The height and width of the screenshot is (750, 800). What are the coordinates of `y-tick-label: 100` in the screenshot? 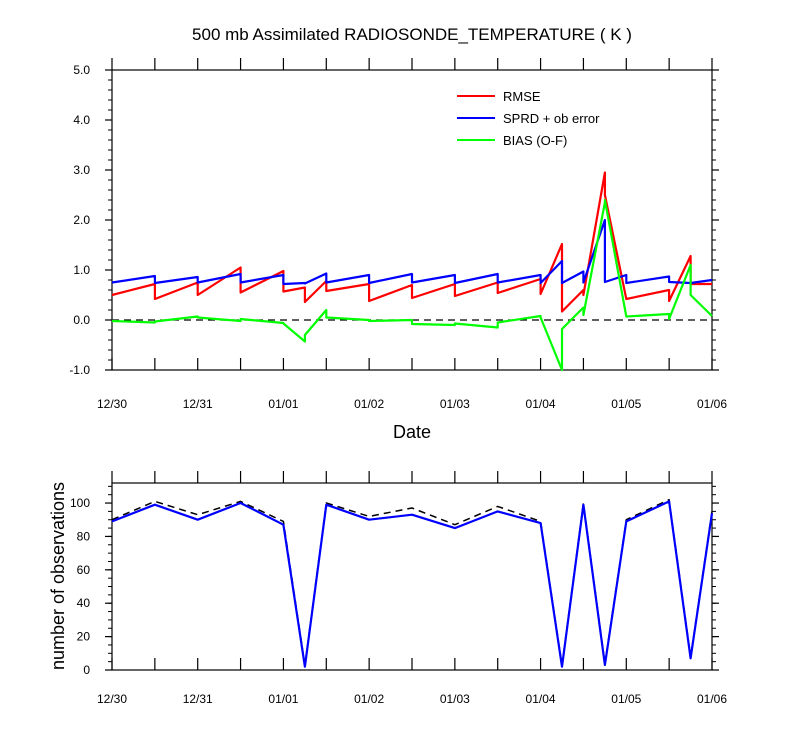 It's located at (80, 503).